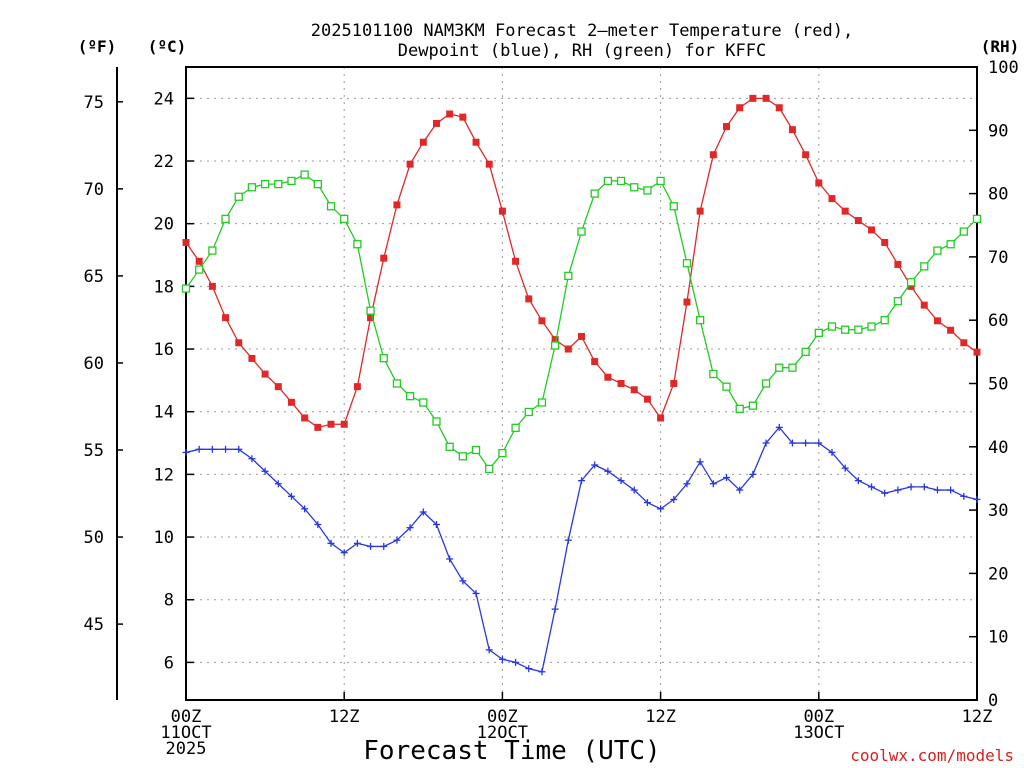  What do you see at coordinates (94, 103) in the screenshot?
I see `fahrenheit-tick-label: 75` at bounding box center [94, 103].